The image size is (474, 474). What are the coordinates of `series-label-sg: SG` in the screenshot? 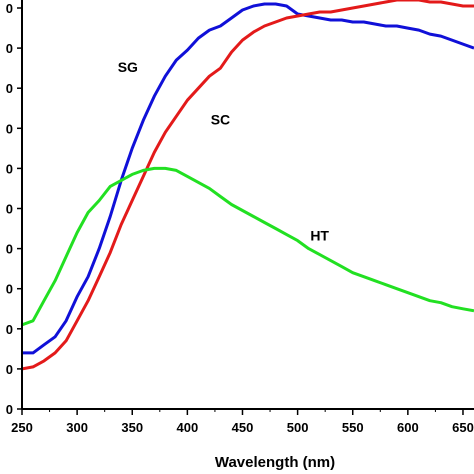 It's located at (128, 67).